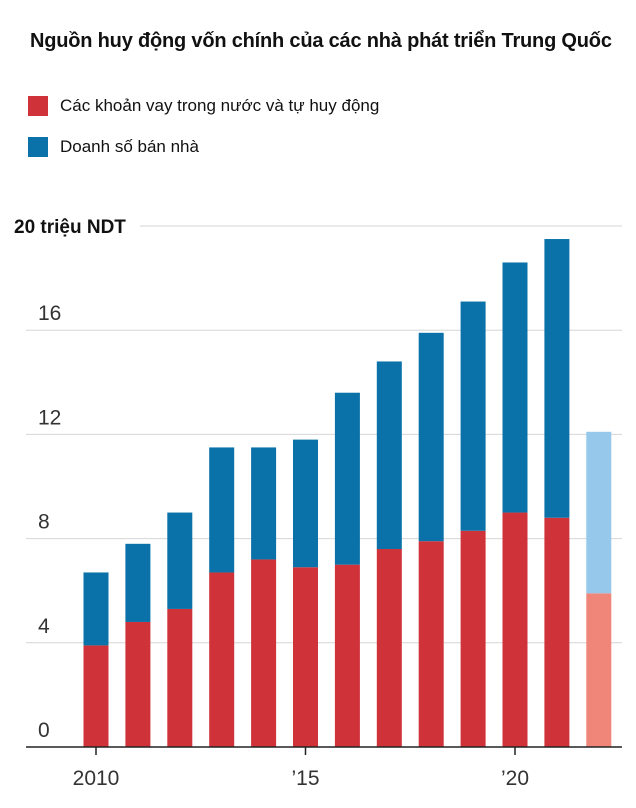 The image size is (636, 808). Describe the element at coordinates (347, 478) in the screenshot. I see `bar-sales-2016` at that location.